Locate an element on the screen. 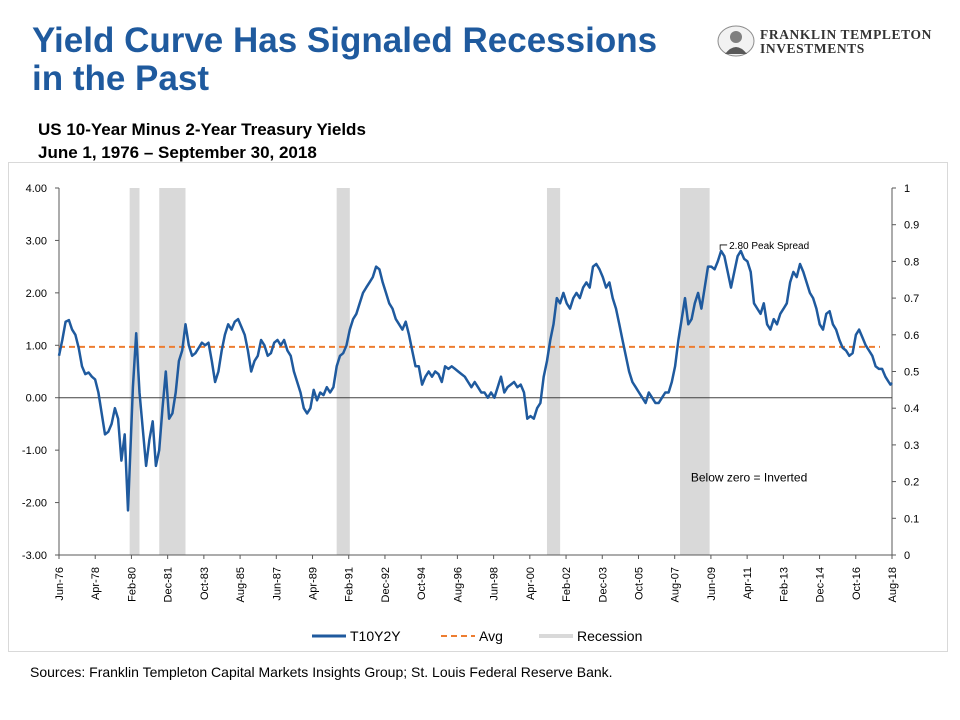 The image size is (960, 720). x-tick-label: Oct-83 is located at coordinates (205, 583).